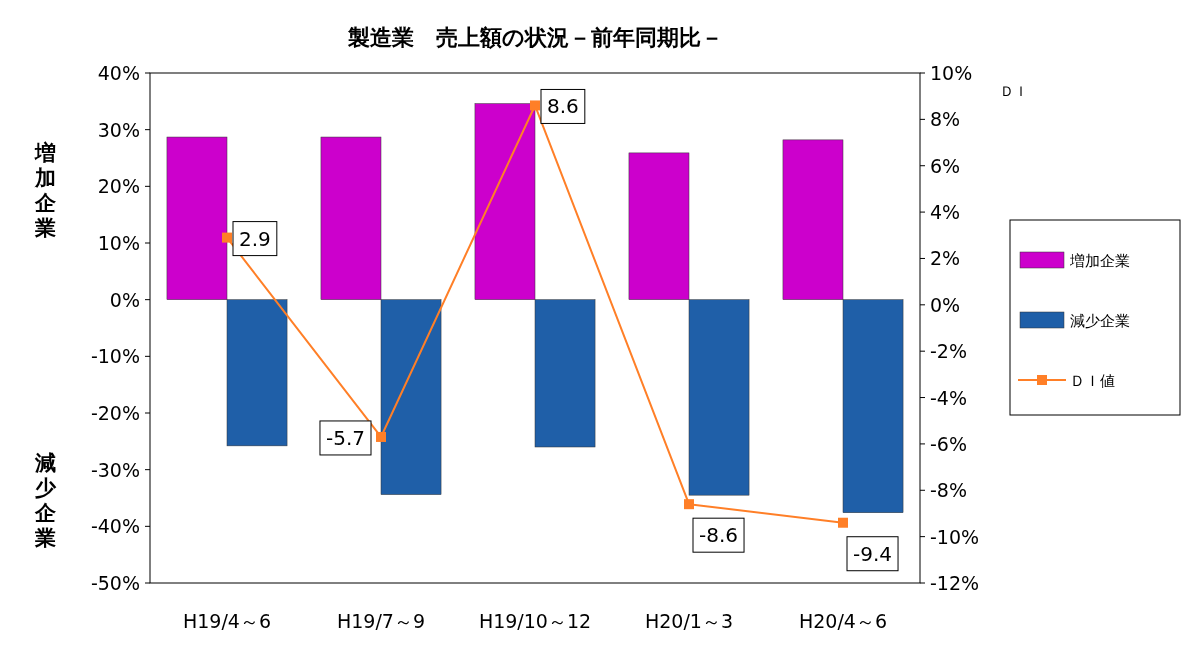 Image resolution: width=1184 pixels, height=654 pixels. I want to click on y-tick-label: -20%, so click(115, 413).